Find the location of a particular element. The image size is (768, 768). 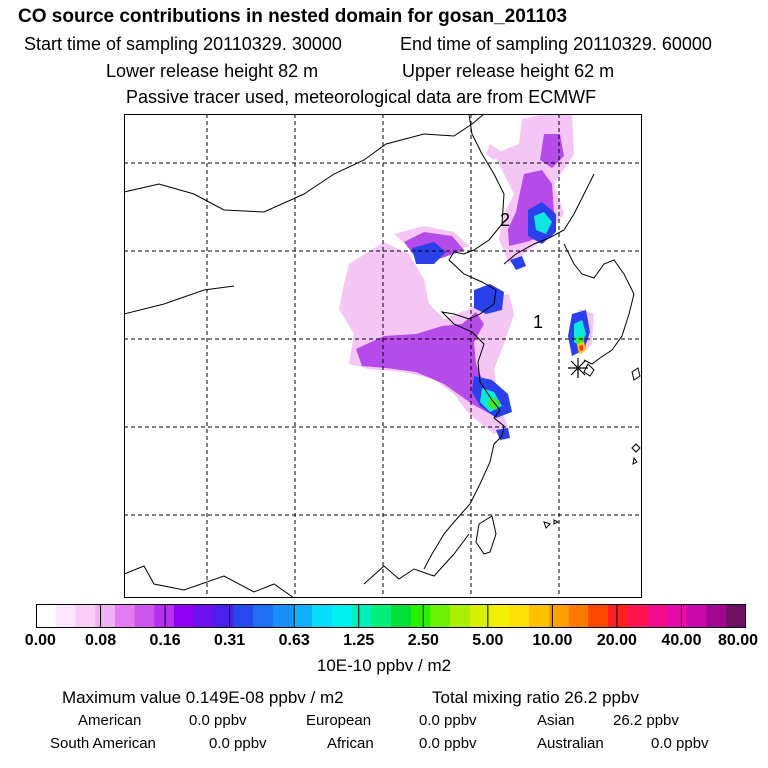

colorbar-tick-label: 0.31 is located at coordinates (230, 640).